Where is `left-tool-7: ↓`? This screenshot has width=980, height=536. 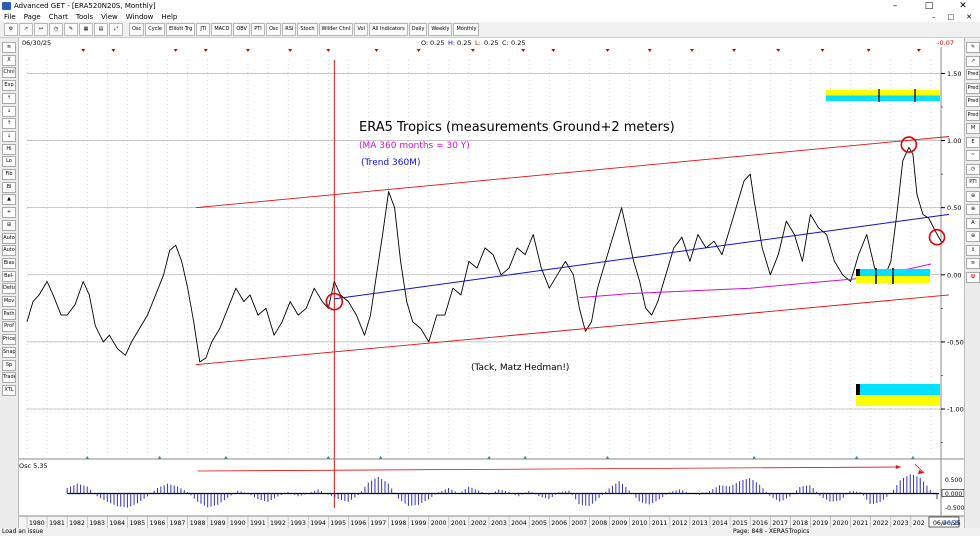 left-tool-7: ↓ is located at coordinates (9, 136).